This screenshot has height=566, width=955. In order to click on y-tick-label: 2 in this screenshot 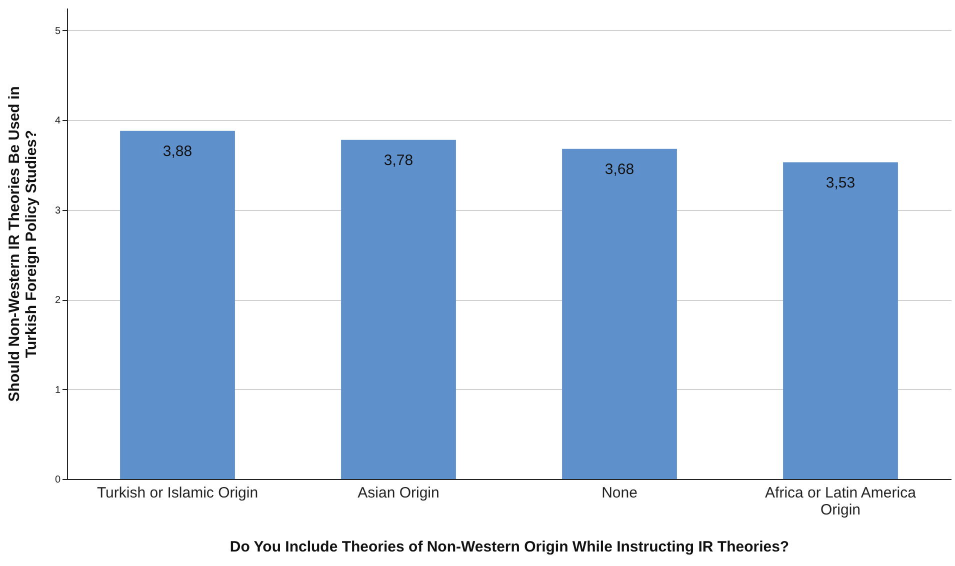, I will do `click(57, 300)`.